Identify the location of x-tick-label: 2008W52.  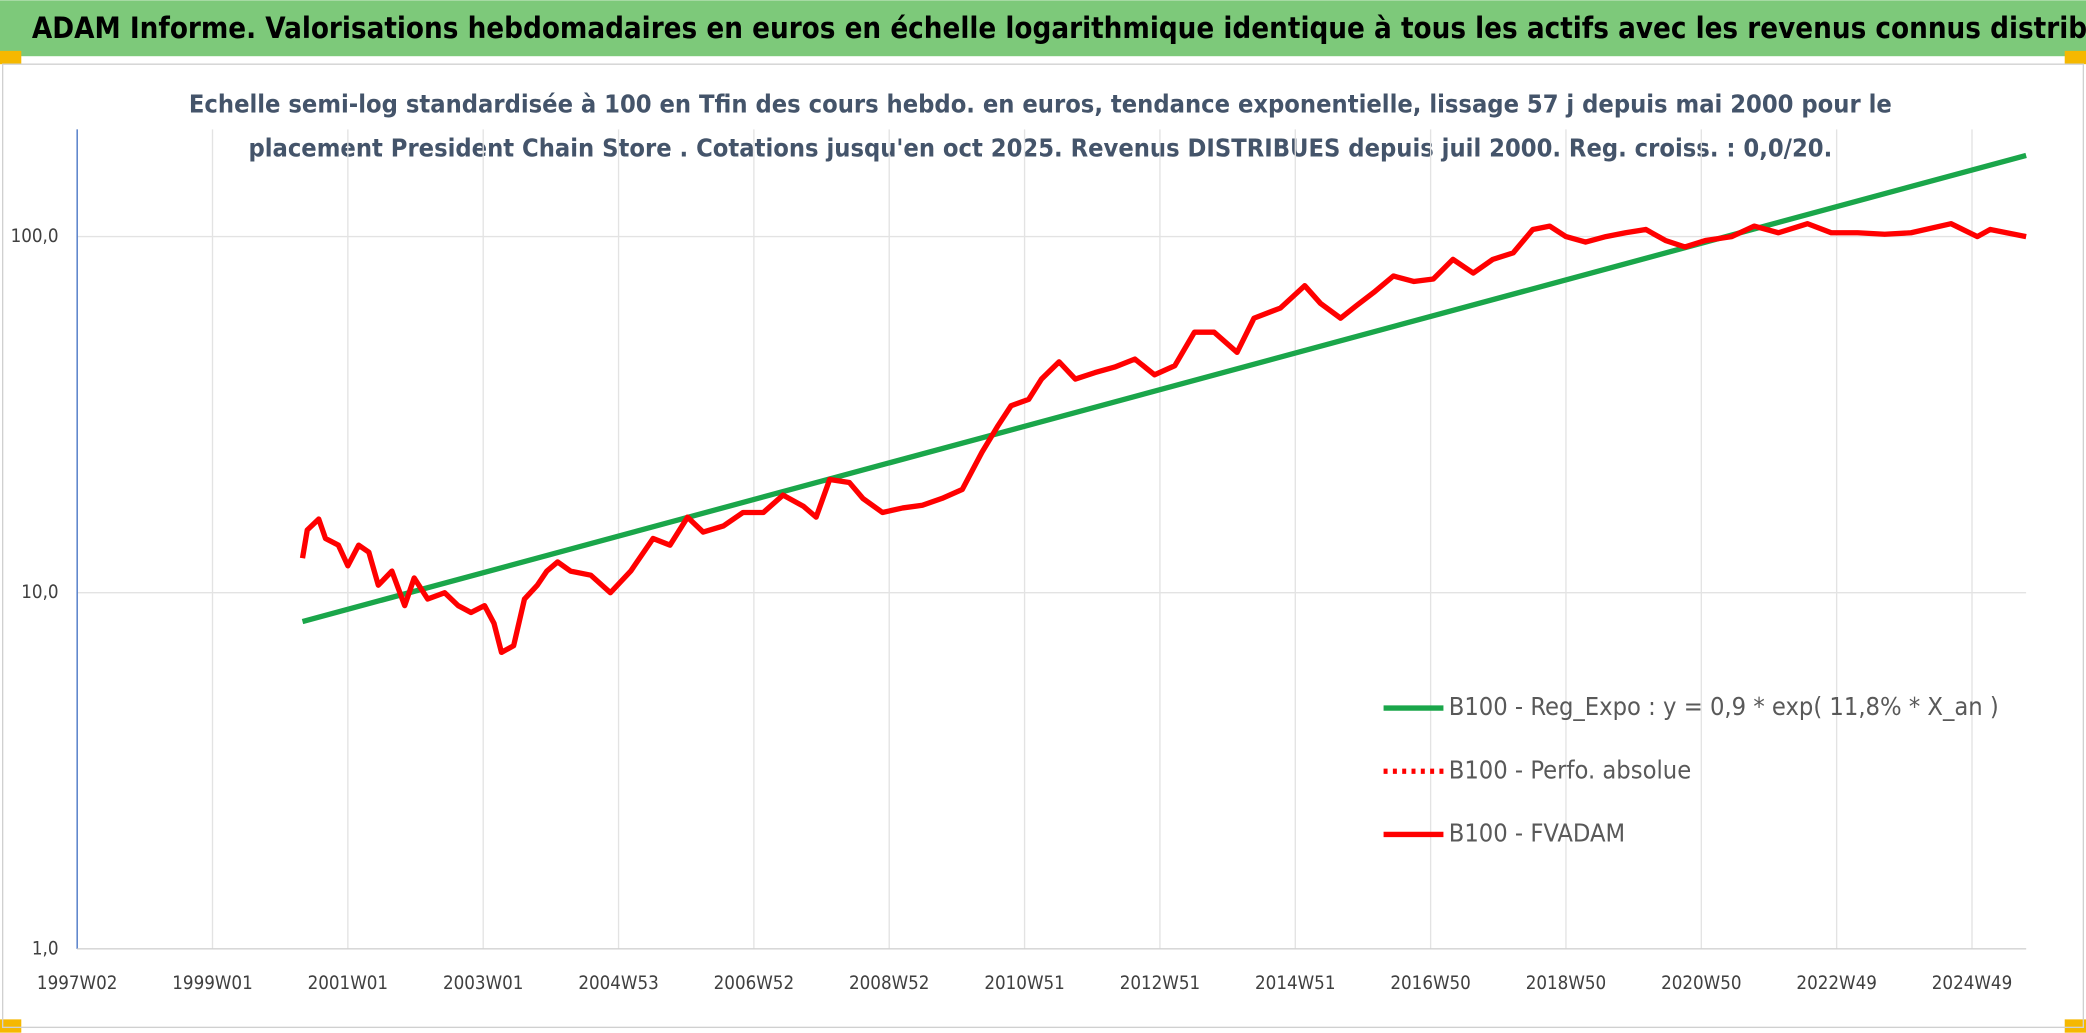
(889, 983).